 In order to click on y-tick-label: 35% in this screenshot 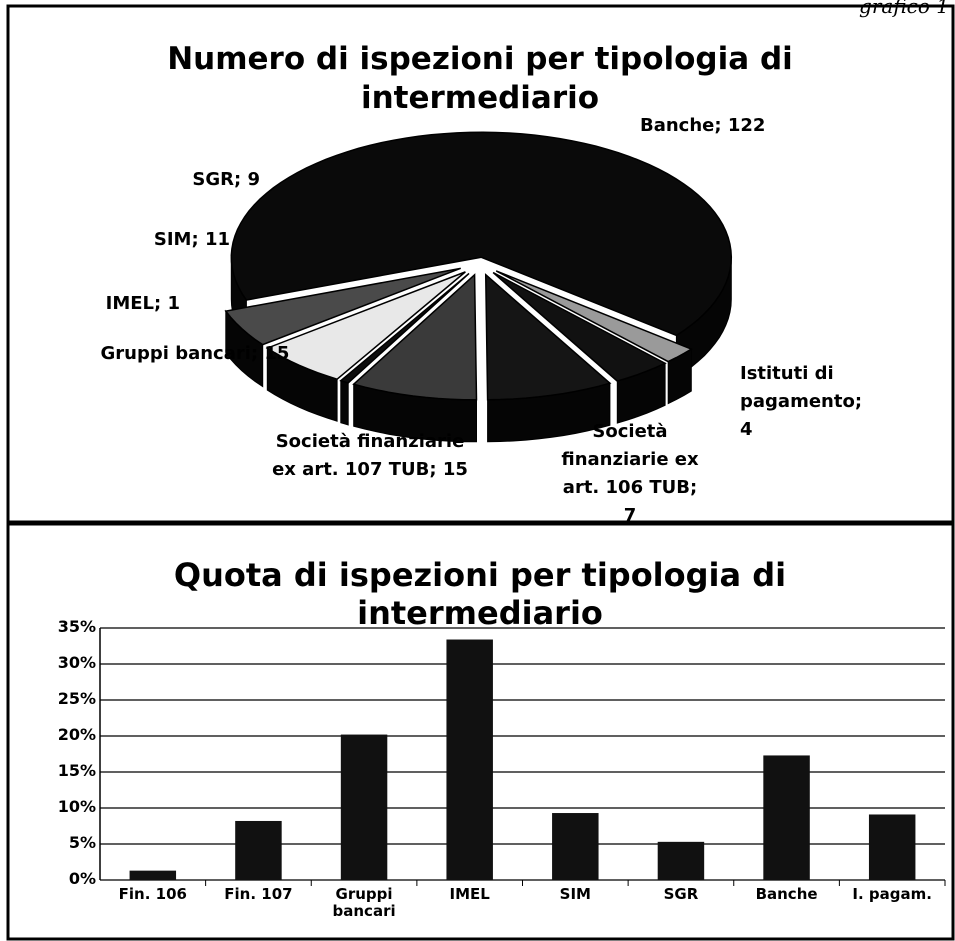, I will do `click(76, 626)`.